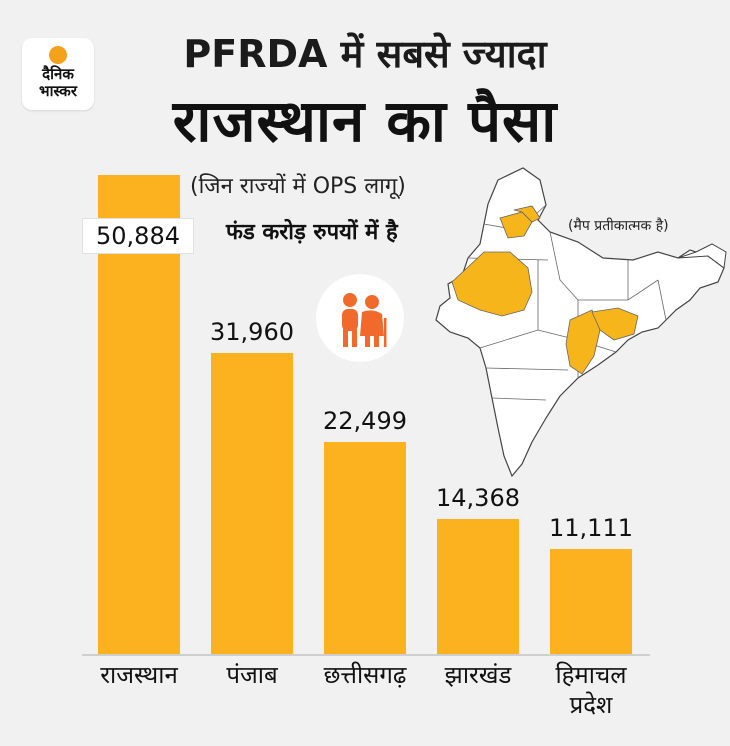 The width and height of the screenshot is (730, 746). I want to click on logo-text-line1: दैनिक, so click(58, 74).